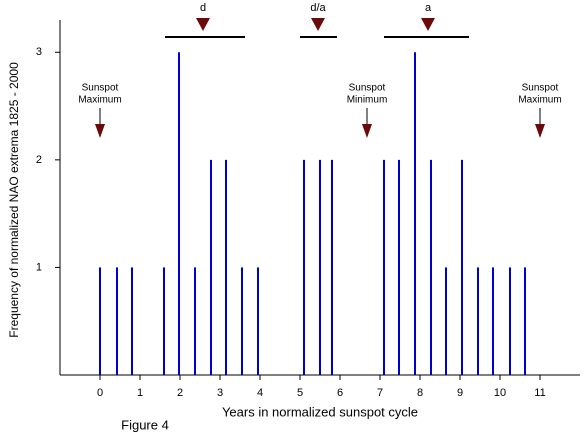 The width and height of the screenshot is (588, 436). I want to click on x-tick-label: 0, so click(100, 393).